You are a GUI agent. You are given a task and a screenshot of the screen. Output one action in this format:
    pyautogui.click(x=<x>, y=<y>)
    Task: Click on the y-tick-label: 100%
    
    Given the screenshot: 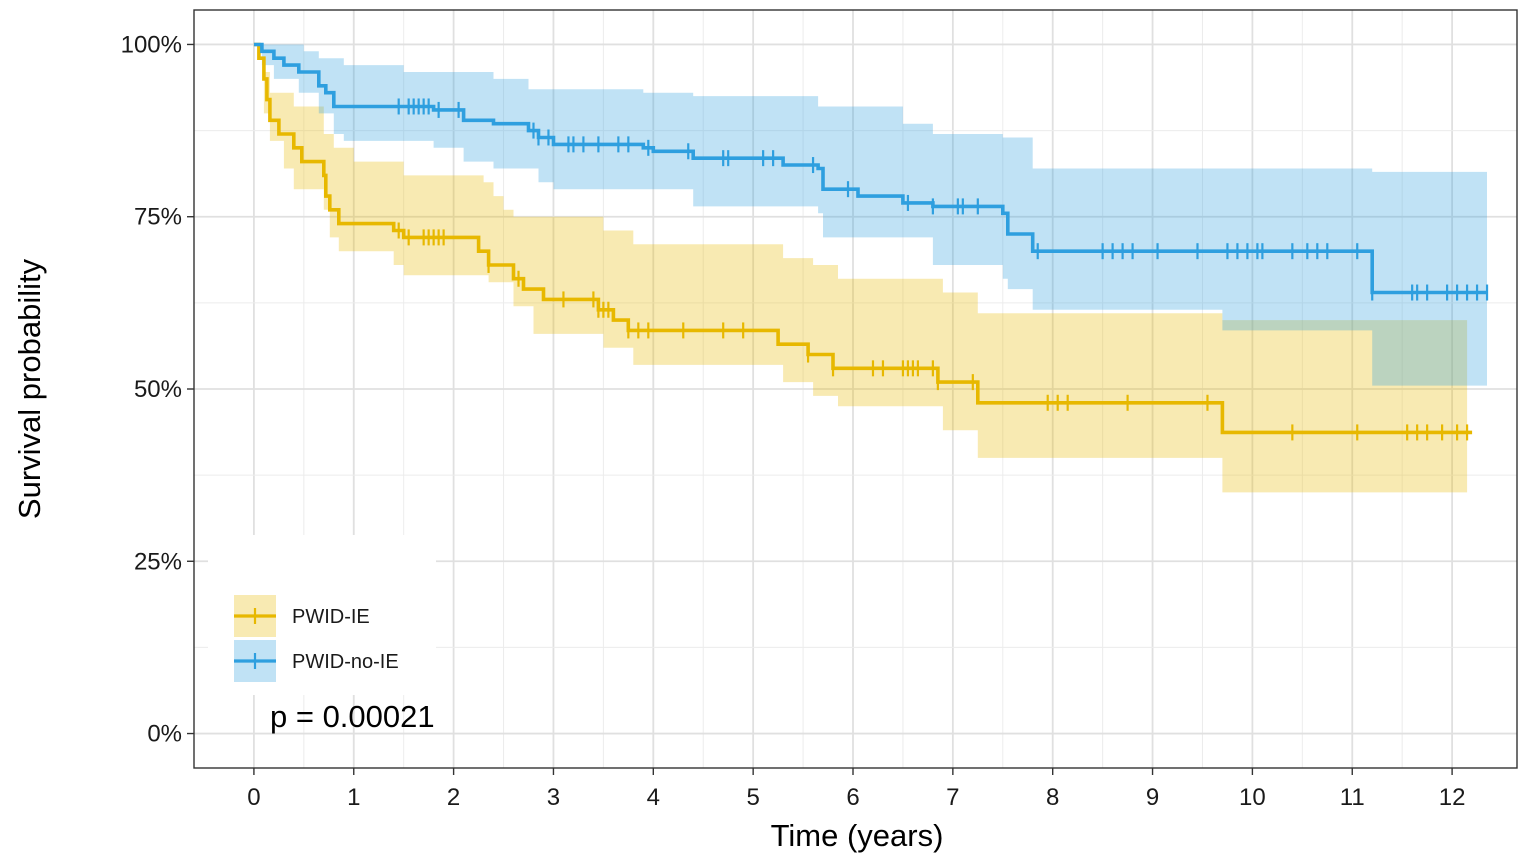 What is the action you would take?
    pyautogui.click(x=151, y=44)
    